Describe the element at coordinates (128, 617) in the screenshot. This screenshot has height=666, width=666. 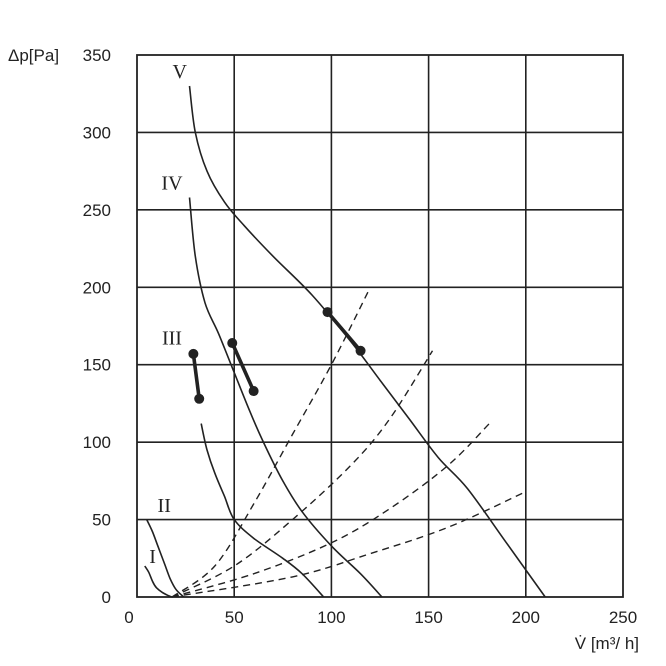
I see `x-tick-label: 0` at that location.